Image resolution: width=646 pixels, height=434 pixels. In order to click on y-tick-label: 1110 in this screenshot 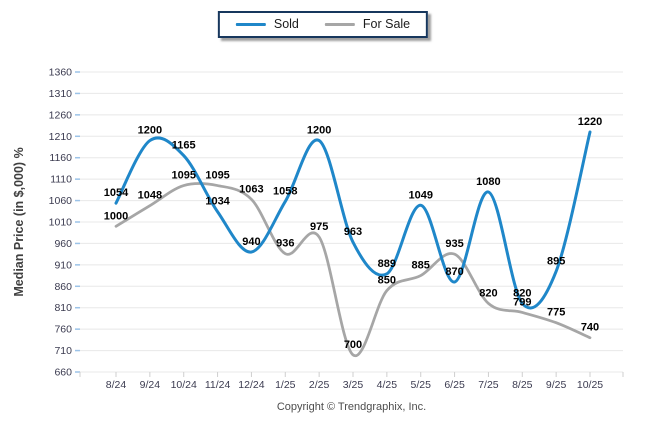, I will do `click(61, 180)`.